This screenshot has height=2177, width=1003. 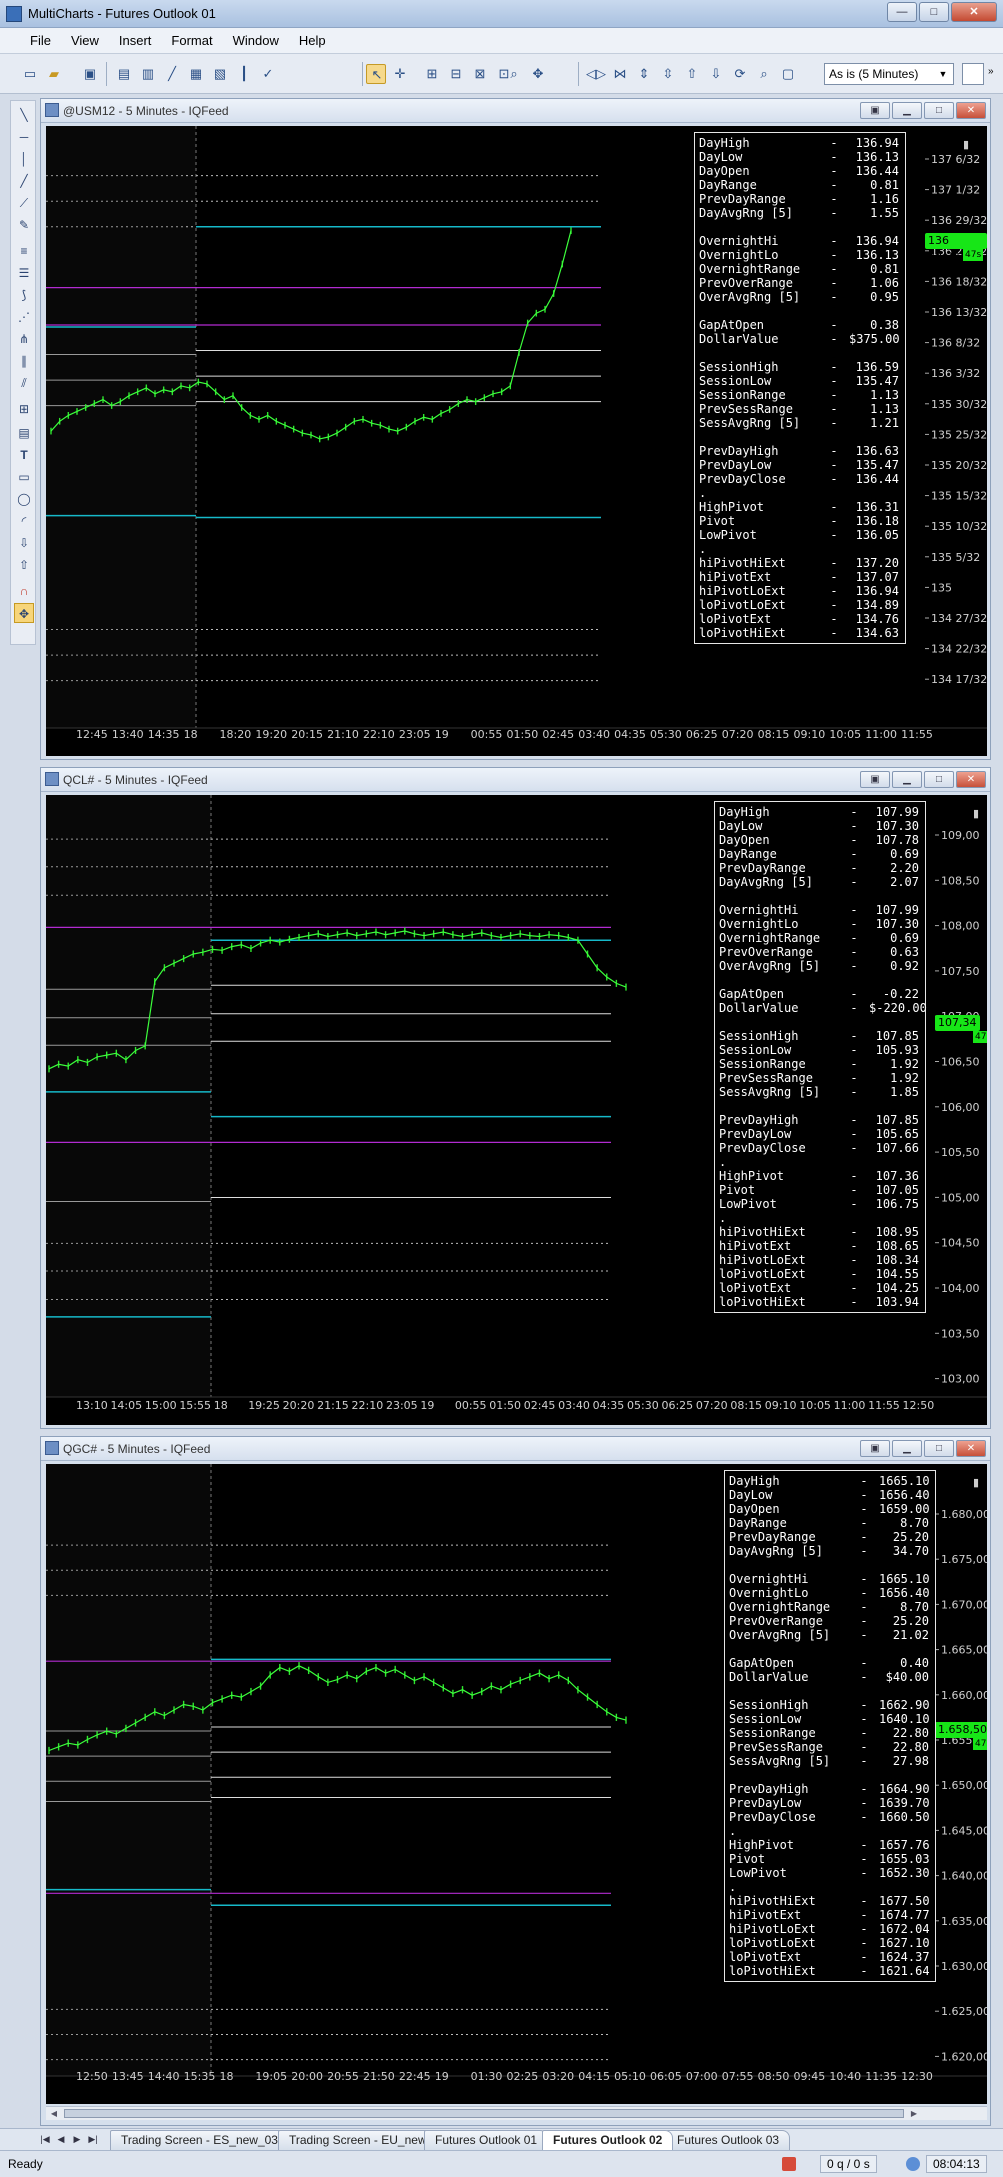 What do you see at coordinates (400, 73) in the screenshot?
I see `crosshair-icon: ✛` at bounding box center [400, 73].